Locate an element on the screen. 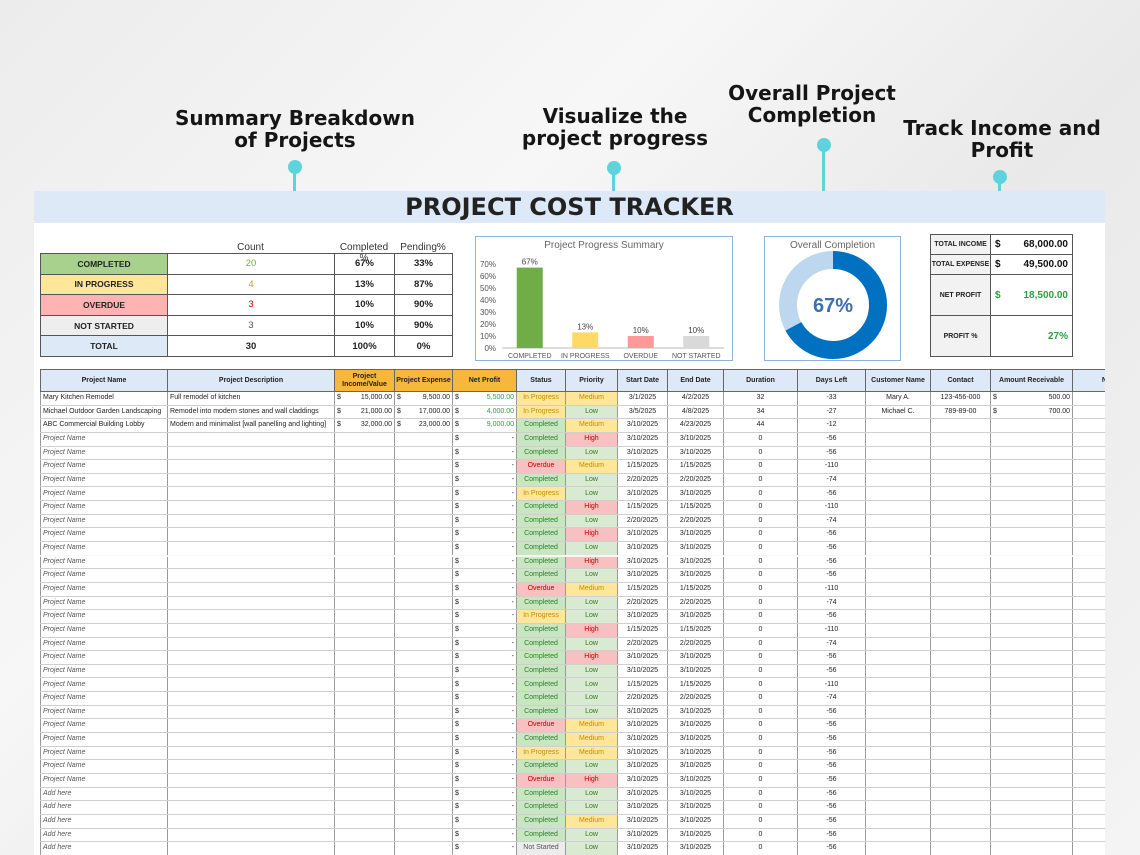  column-header: Amount Receivable is located at coordinates (1031, 380).